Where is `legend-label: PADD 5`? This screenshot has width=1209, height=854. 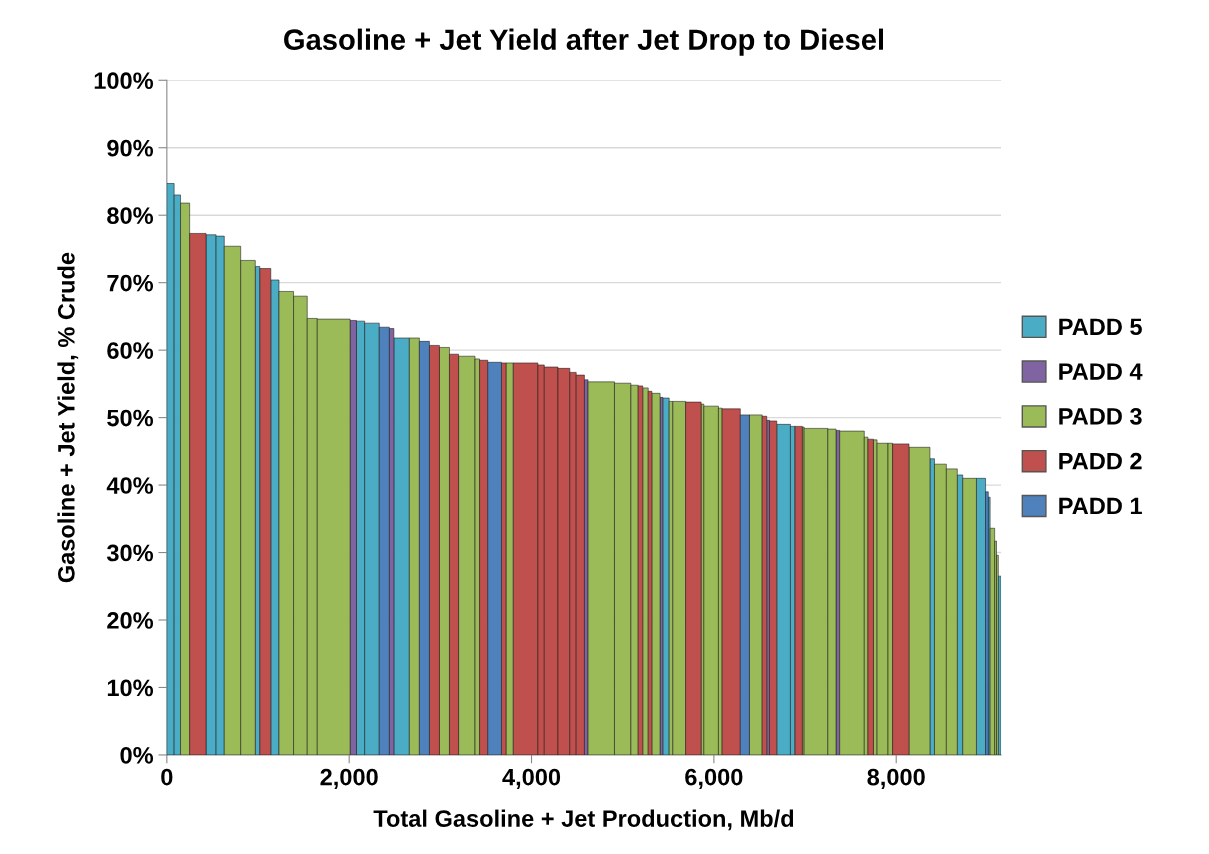 legend-label: PADD 5 is located at coordinates (1100, 327).